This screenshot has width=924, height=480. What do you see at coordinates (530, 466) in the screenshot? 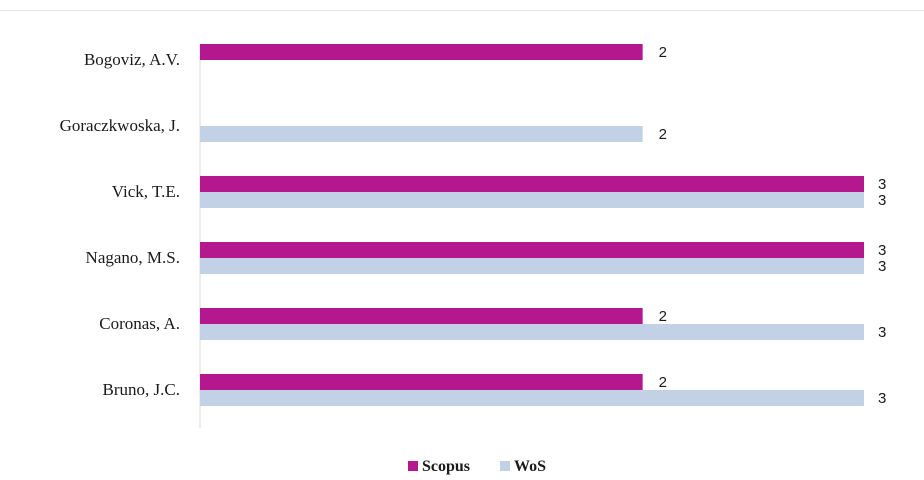
I see `legend-label-wos: WoS` at bounding box center [530, 466].